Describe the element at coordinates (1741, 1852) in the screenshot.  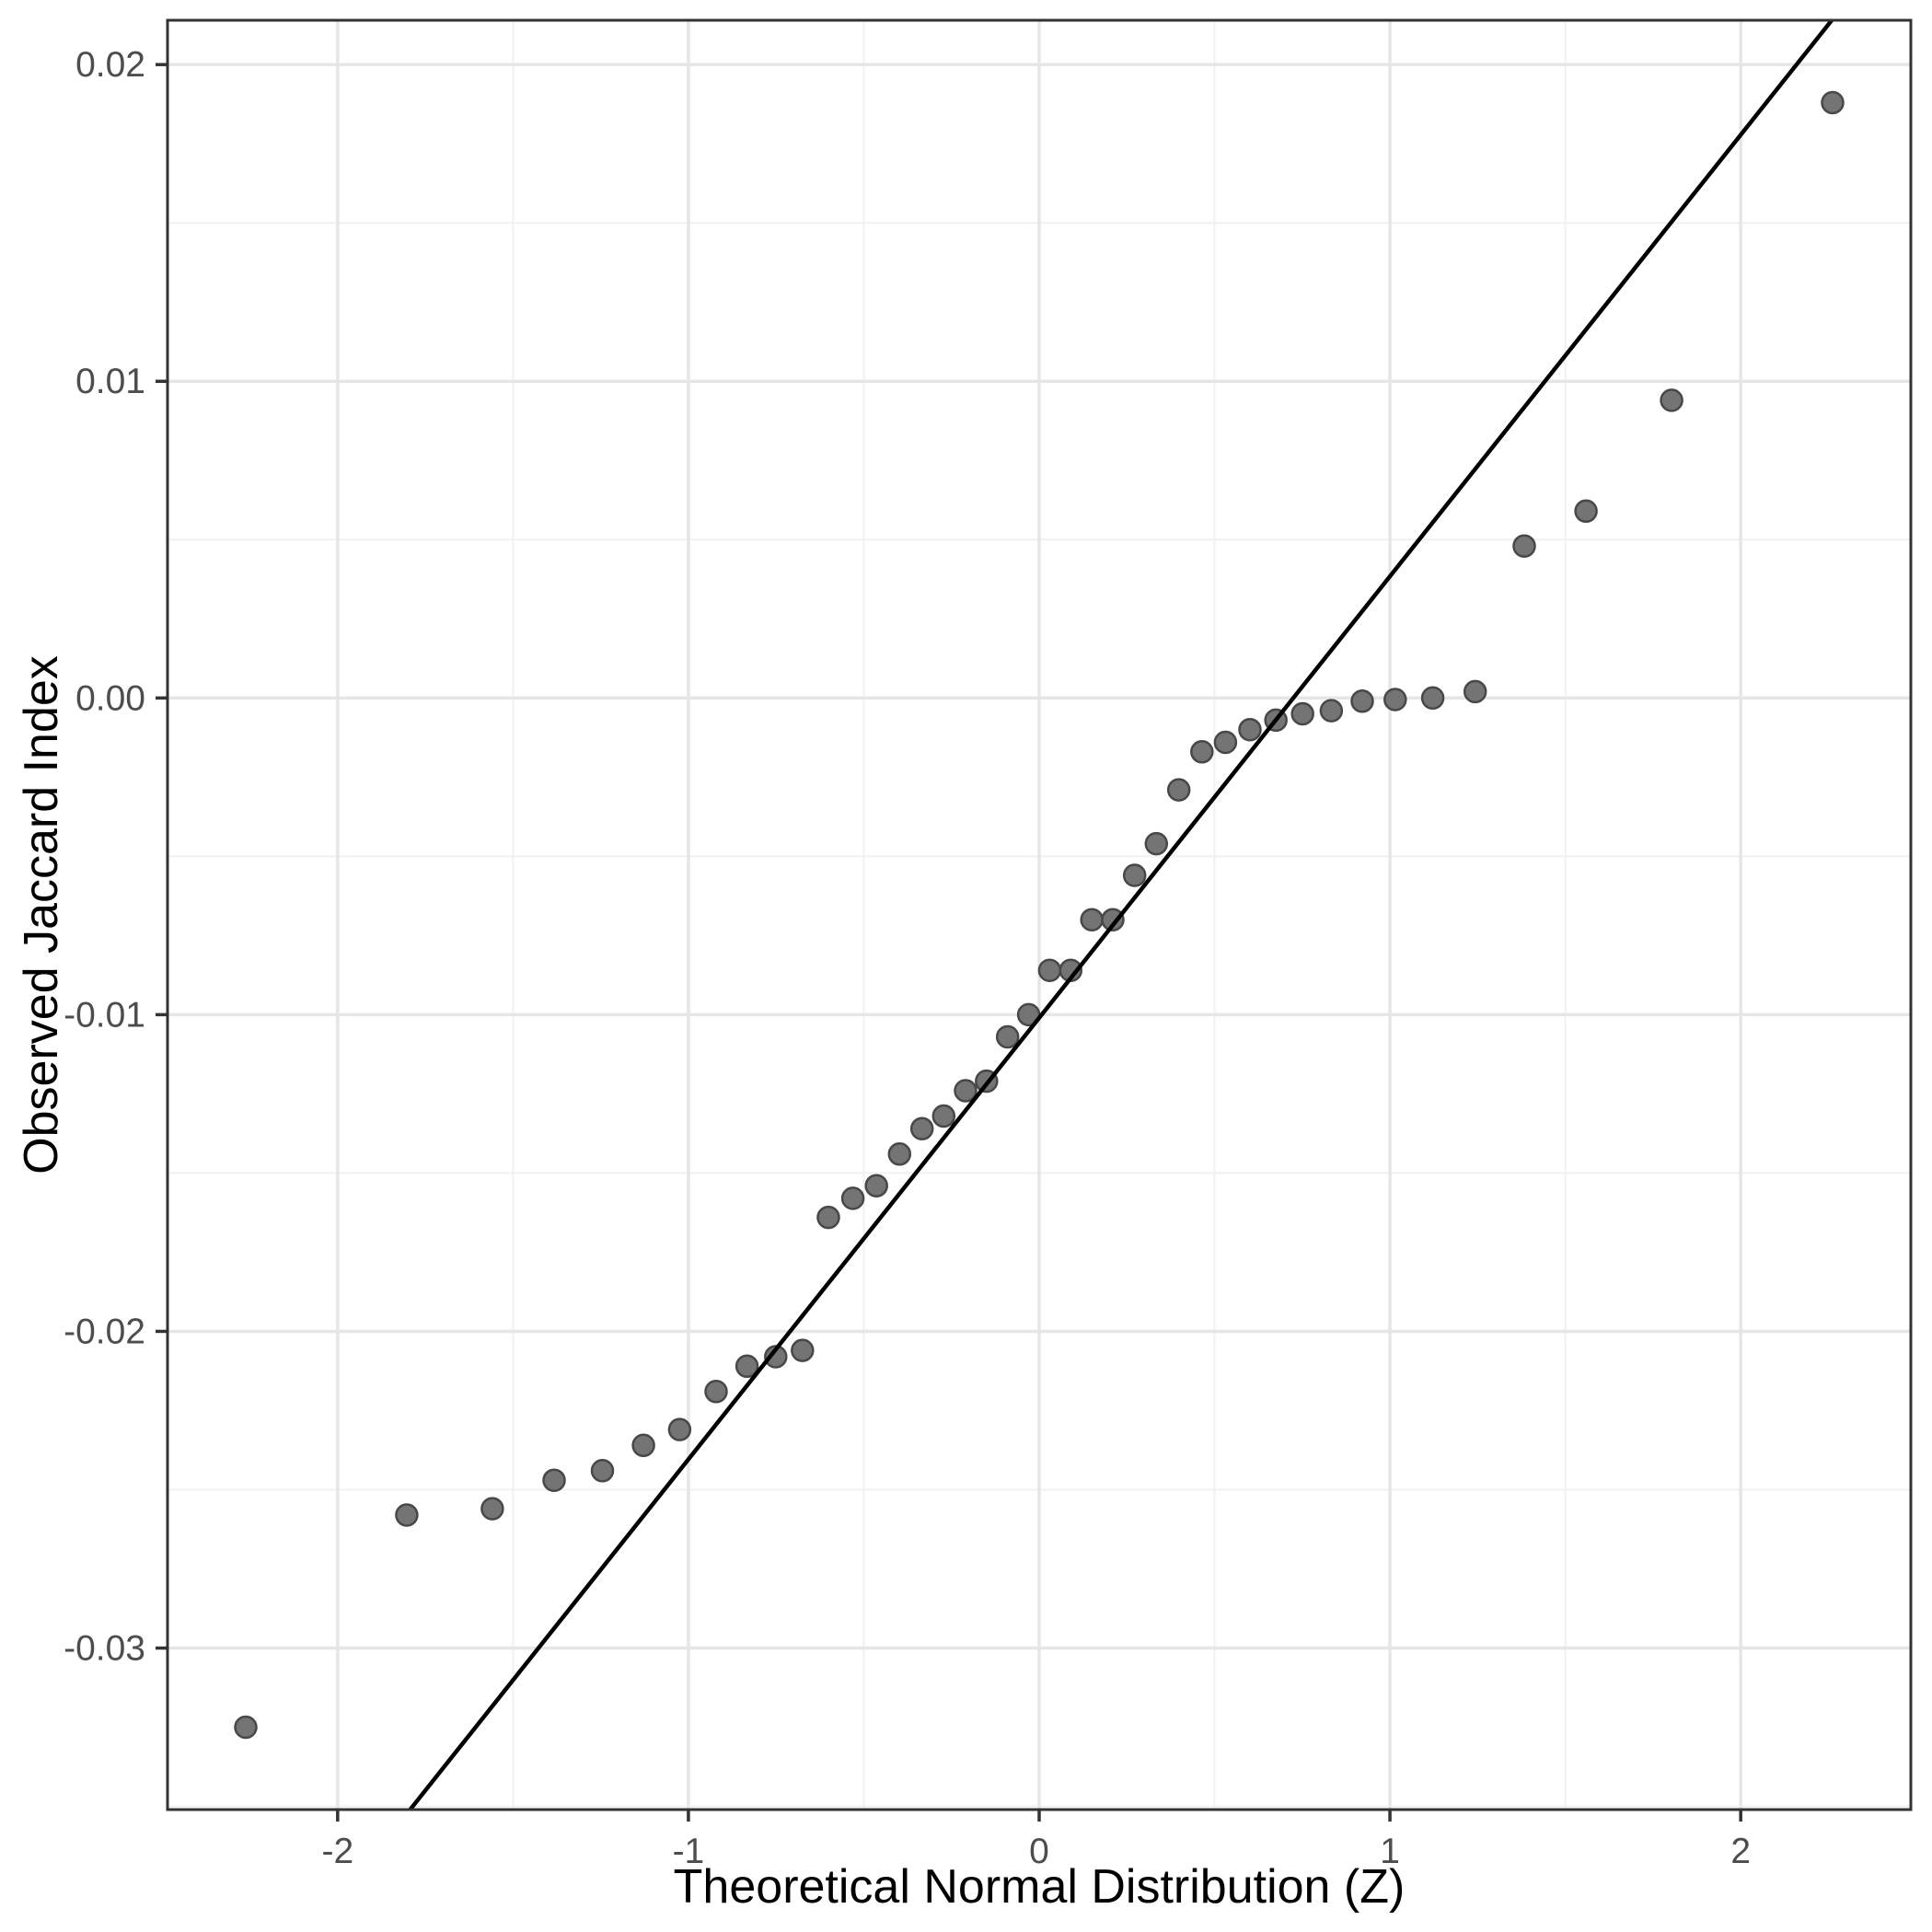
I see `x-axis-tick-label: 2` at that location.